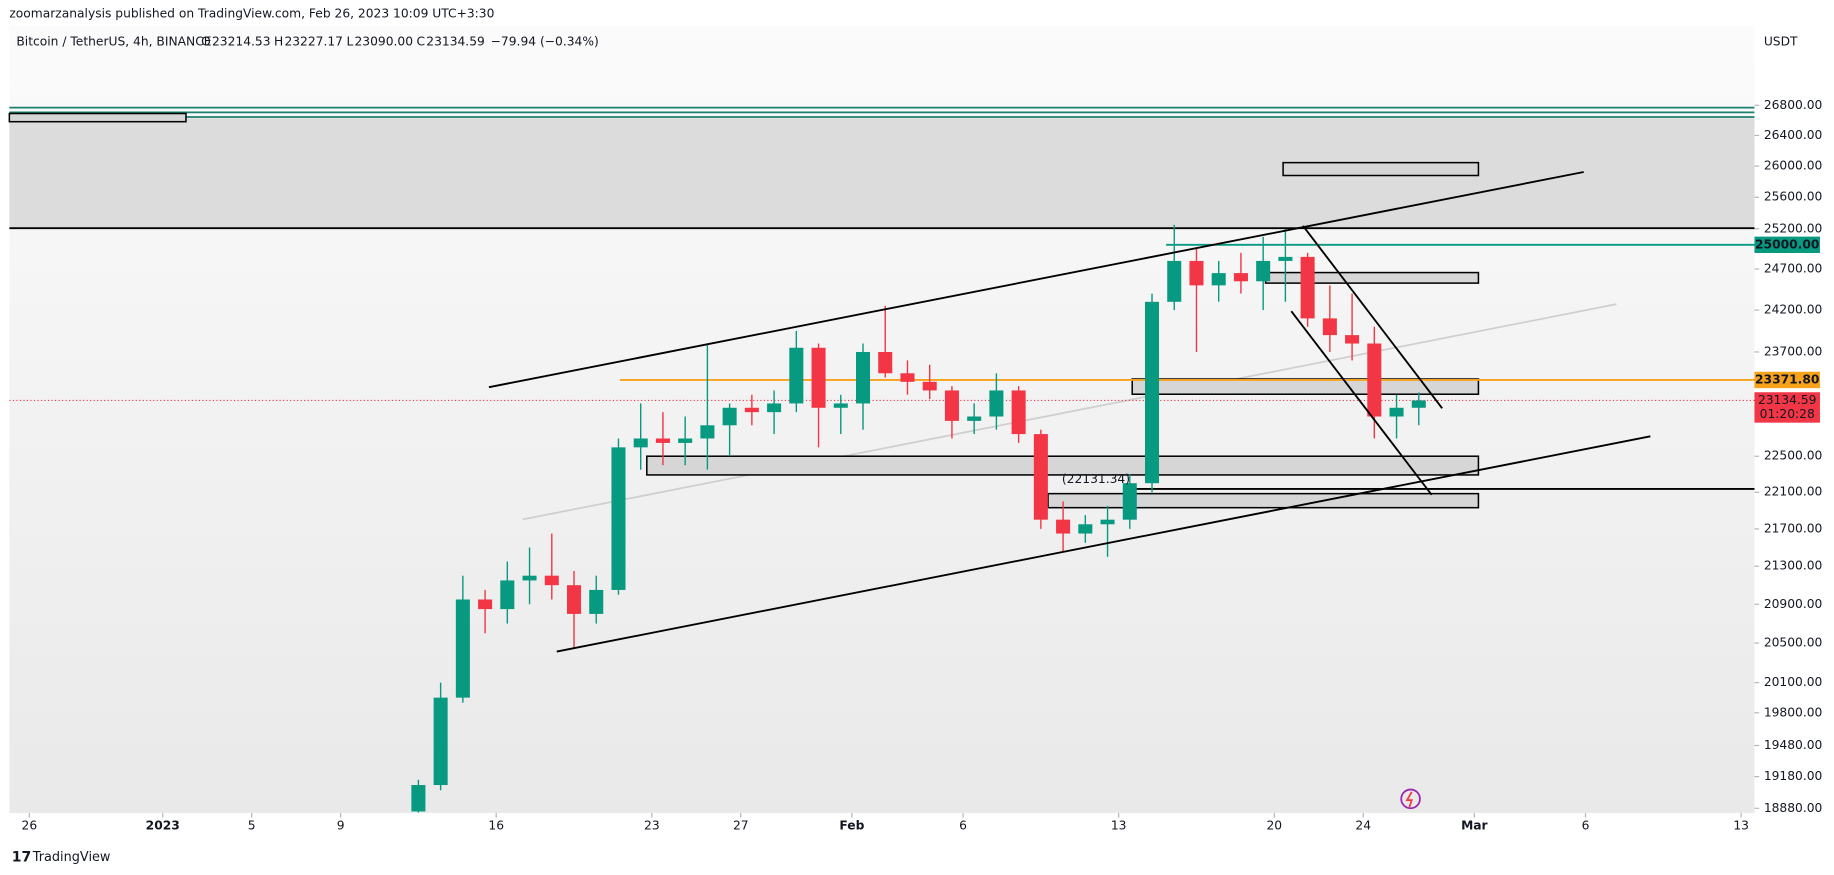  What do you see at coordinates (341, 825) in the screenshot?
I see `x-tick-label: 9` at bounding box center [341, 825].